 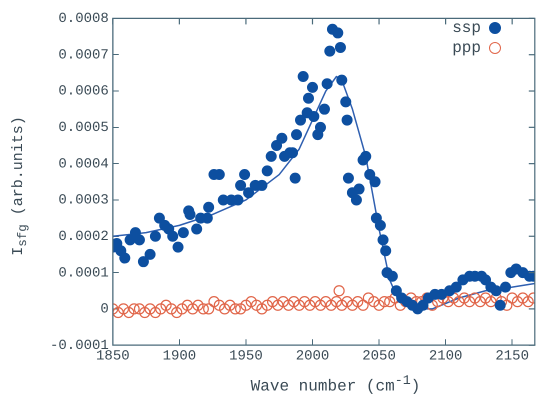 I want to click on y-tick-label: 0.0001, so click(x=83, y=273).